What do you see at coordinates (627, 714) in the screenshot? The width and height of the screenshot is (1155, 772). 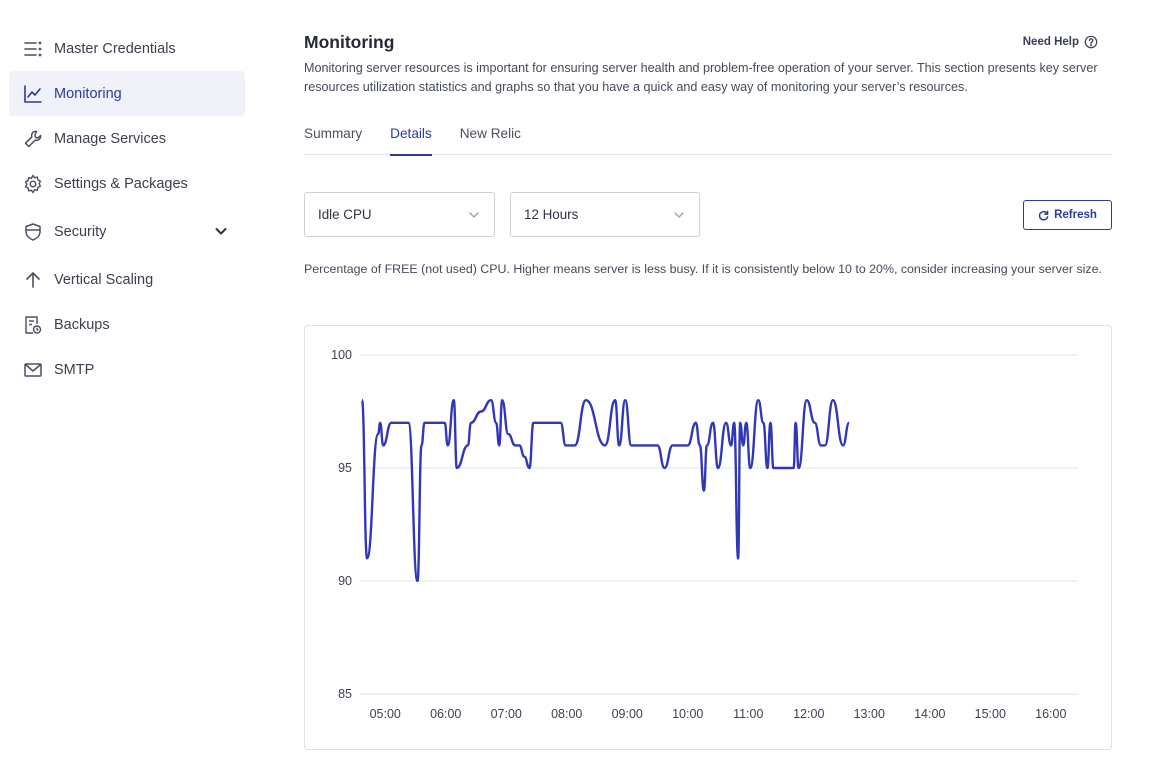 I see `x-tick-label: 09:00` at bounding box center [627, 714].